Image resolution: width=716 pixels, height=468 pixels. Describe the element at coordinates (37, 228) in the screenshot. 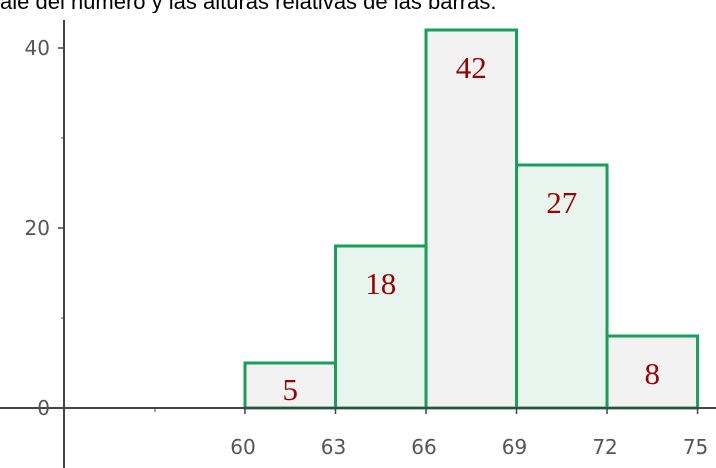

I see `y-tick-label: 20` at that location.